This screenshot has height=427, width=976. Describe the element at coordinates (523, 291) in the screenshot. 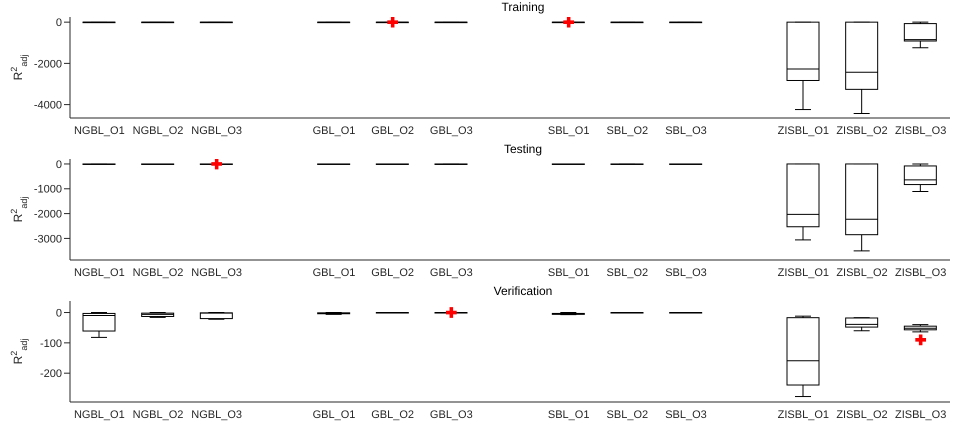

I see `chart-title: Verification` at that location.